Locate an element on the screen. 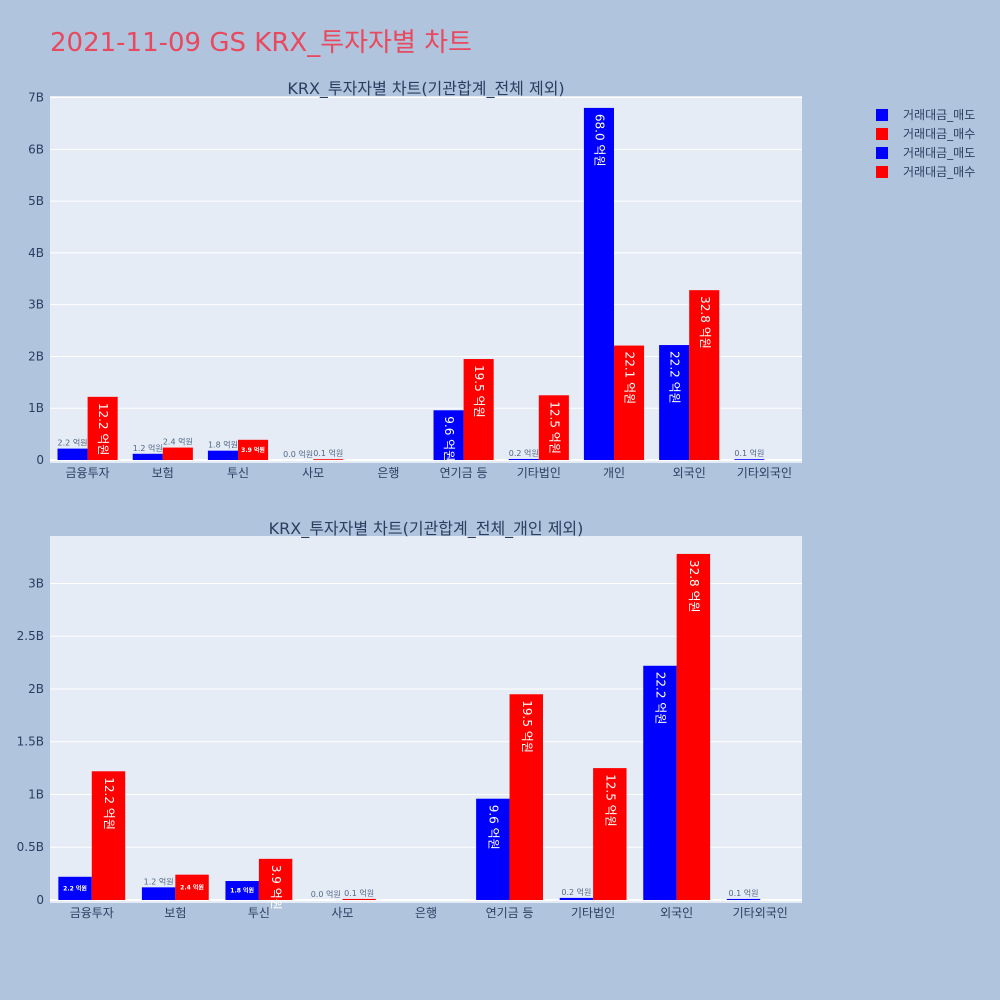 This screenshot has height=1000, width=1000. chart-title: KRX_투자자별 차트(기관합계_전체 제외) is located at coordinates (425, 89).